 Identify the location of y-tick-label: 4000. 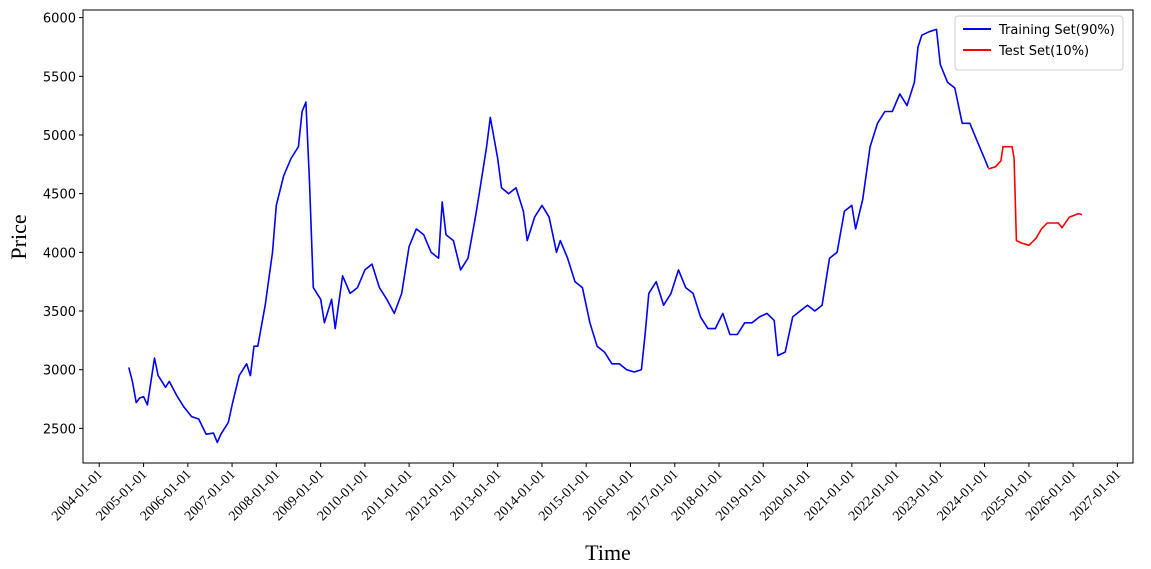
(59, 253).